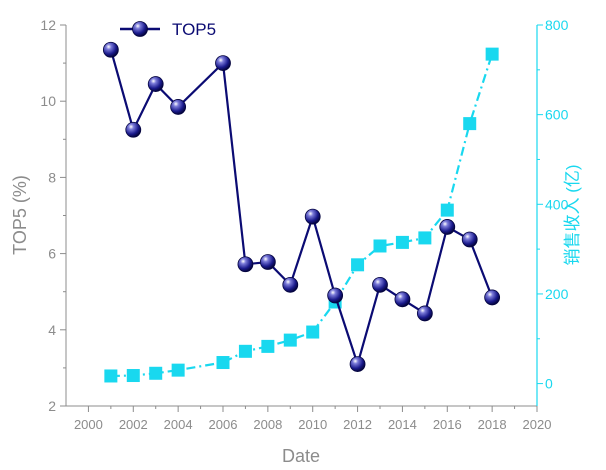 The image size is (606, 470). What do you see at coordinates (88, 424) in the screenshot?
I see `x-tick-label: 2000` at bounding box center [88, 424].